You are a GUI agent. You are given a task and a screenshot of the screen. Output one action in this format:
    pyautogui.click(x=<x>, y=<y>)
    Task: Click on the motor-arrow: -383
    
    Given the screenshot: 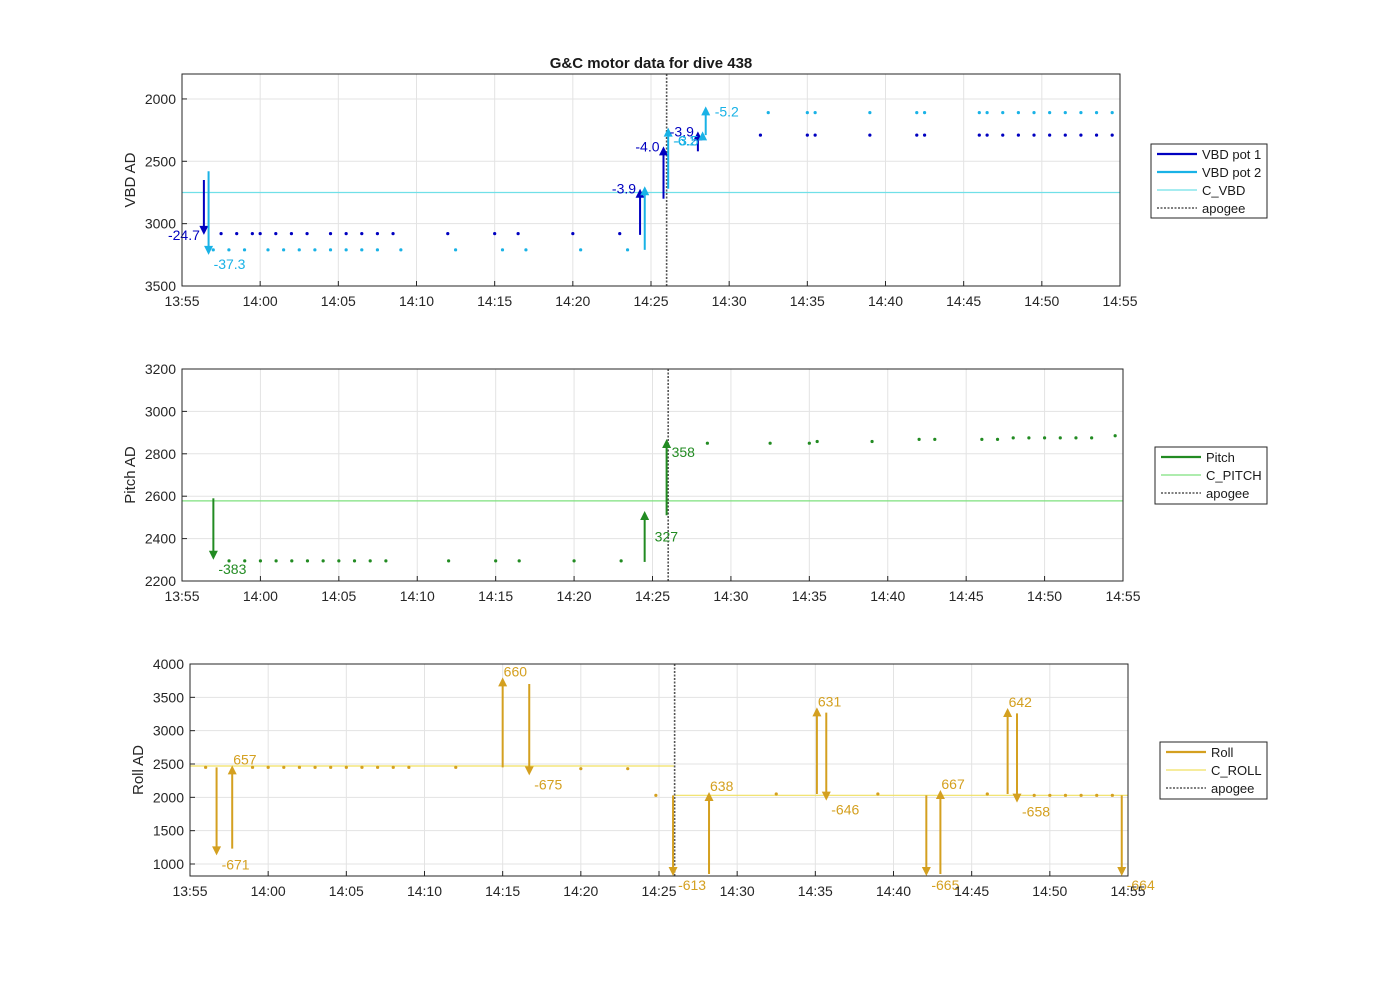 What is the action you would take?
    pyautogui.click(x=227, y=537)
    